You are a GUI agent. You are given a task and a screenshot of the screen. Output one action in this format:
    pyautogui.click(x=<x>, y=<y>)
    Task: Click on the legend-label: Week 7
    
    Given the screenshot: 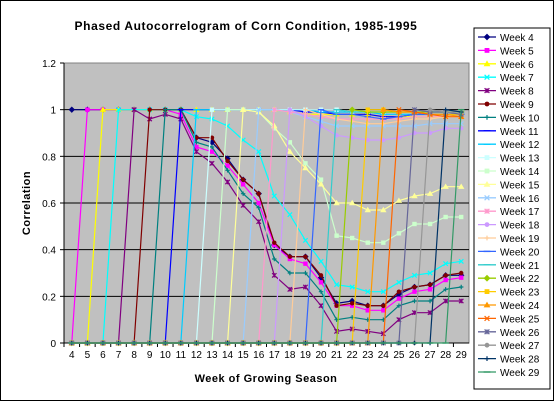 What is the action you would take?
    pyautogui.click(x=517, y=78)
    